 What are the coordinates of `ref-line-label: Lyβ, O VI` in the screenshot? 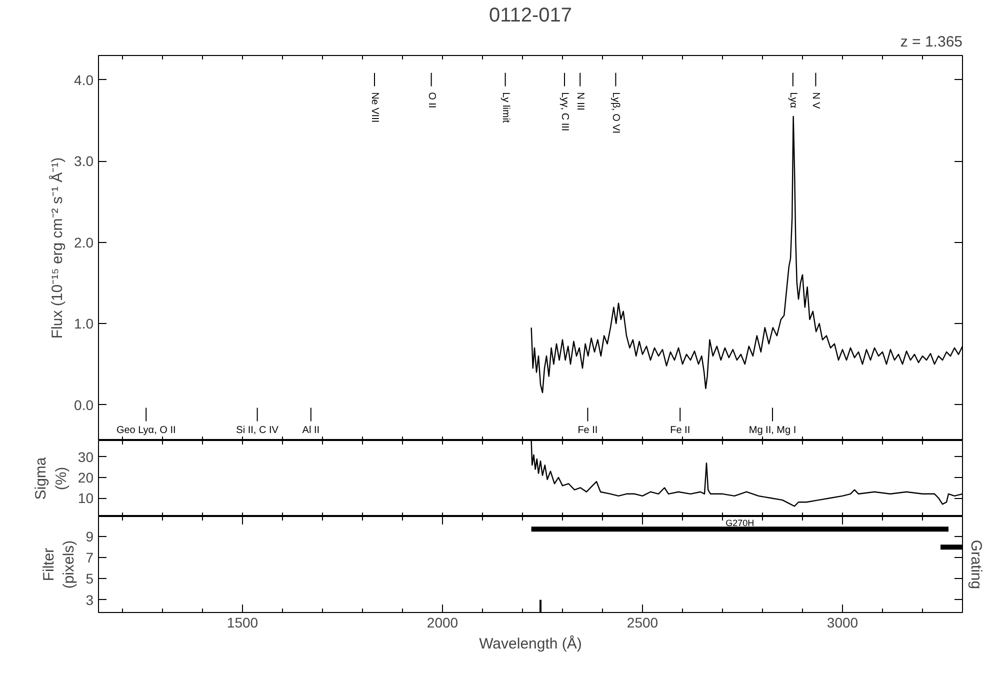 It's located at (616, 113).